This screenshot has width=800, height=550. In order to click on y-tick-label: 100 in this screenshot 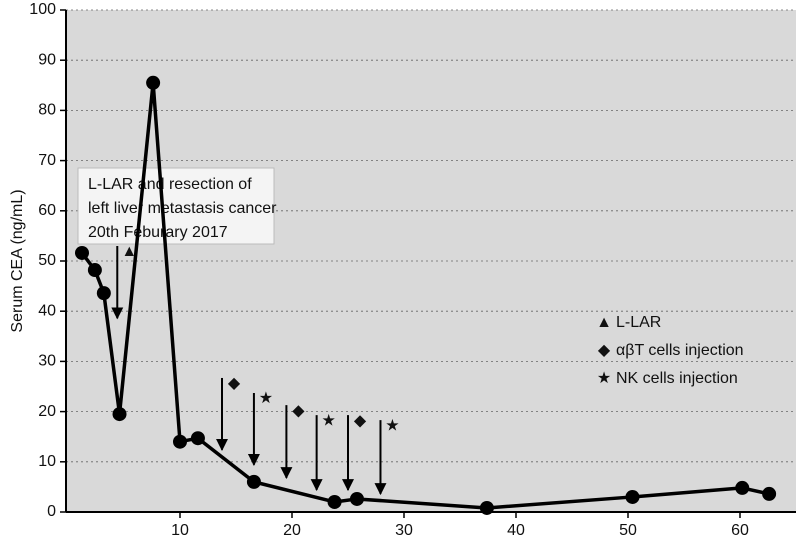, I will do `click(42, 9)`.